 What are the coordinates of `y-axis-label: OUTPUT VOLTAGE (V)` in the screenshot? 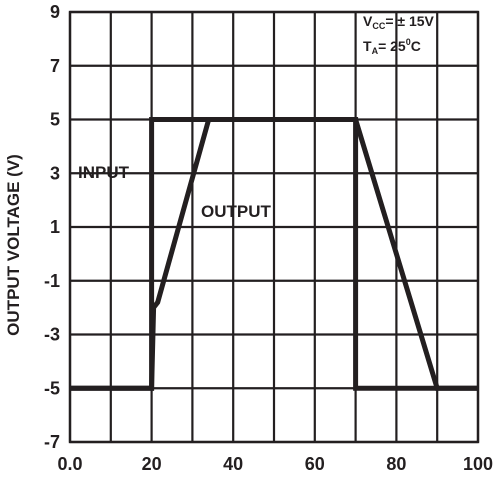 It's located at (13, 245).